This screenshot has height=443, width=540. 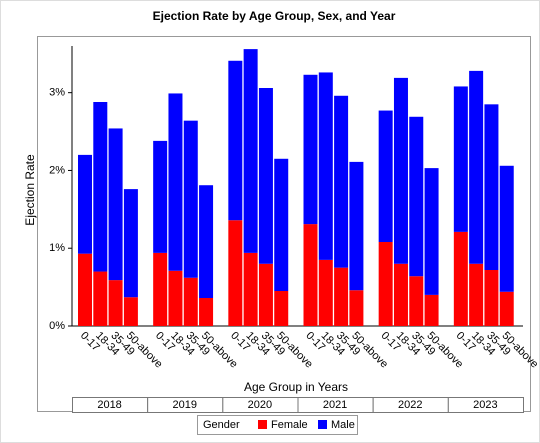 What do you see at coordinates (57, 326) in the screenshot?
I see `y-tick-label: 0%` at bounding box center [57, 326].